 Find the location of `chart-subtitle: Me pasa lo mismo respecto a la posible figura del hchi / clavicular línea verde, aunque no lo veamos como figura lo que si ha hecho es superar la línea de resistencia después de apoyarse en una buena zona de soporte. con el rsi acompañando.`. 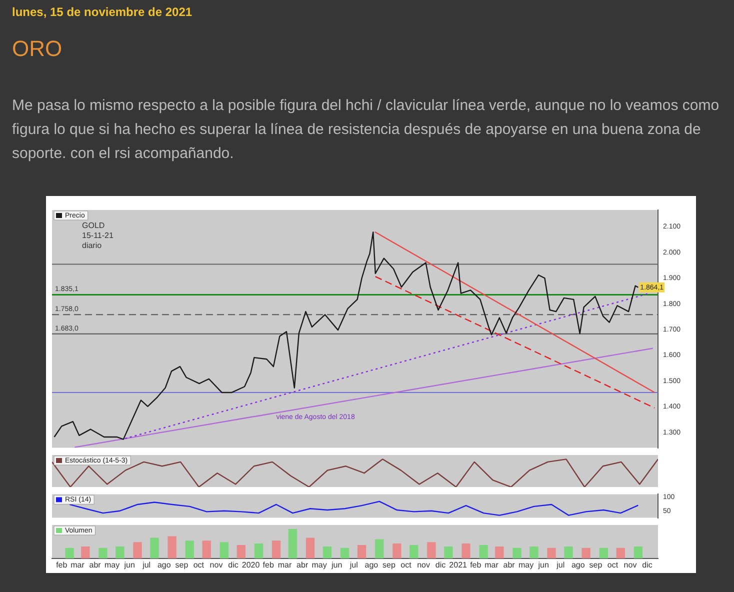

chart-subtitle: Me pasa lo mismo respecto a la posible figura del hchi / clavicular línea verde, aunque no lo veamos como figura lo que si ha hecho es superar la línea de resistencia después de apoyarse en una buena zona de soporte. con el rsi acompañando. is located at coordinates (366, 130).